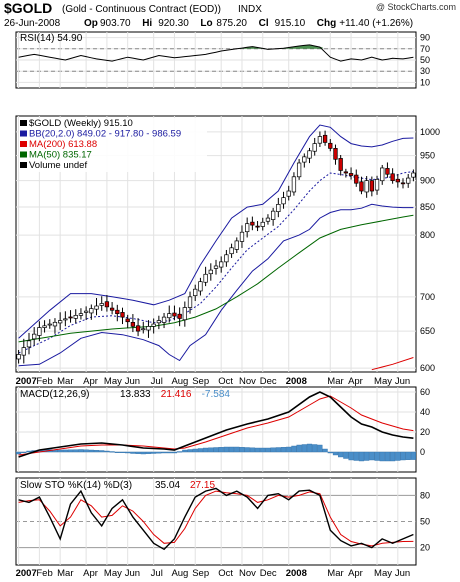 This screenshot has width=460, height=582. I want to click on rsi-tick: 30, so click(425, 71).